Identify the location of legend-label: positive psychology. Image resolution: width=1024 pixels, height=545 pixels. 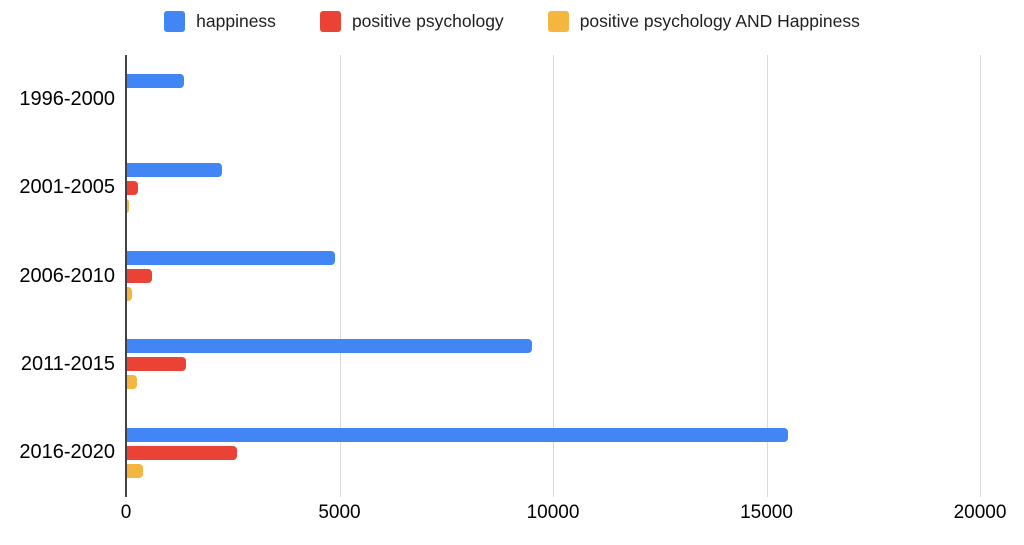
(427, 20).